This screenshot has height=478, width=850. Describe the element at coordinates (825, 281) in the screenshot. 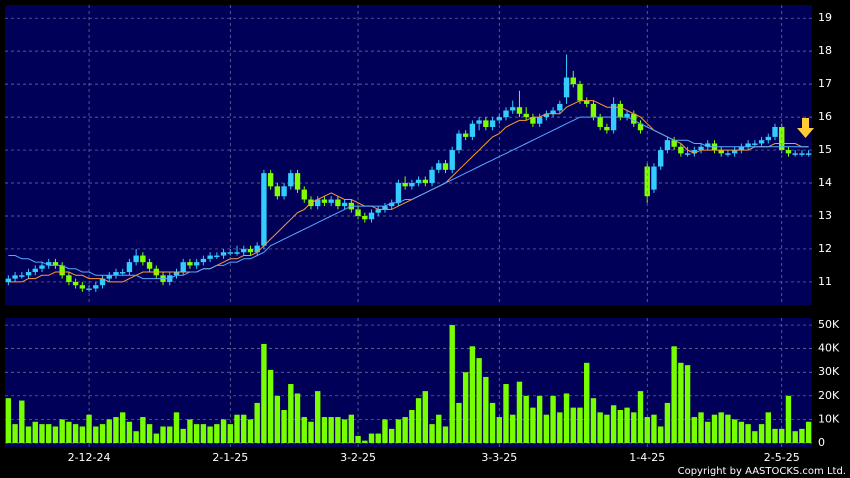

I see `y-tick-label: 11` at that location.